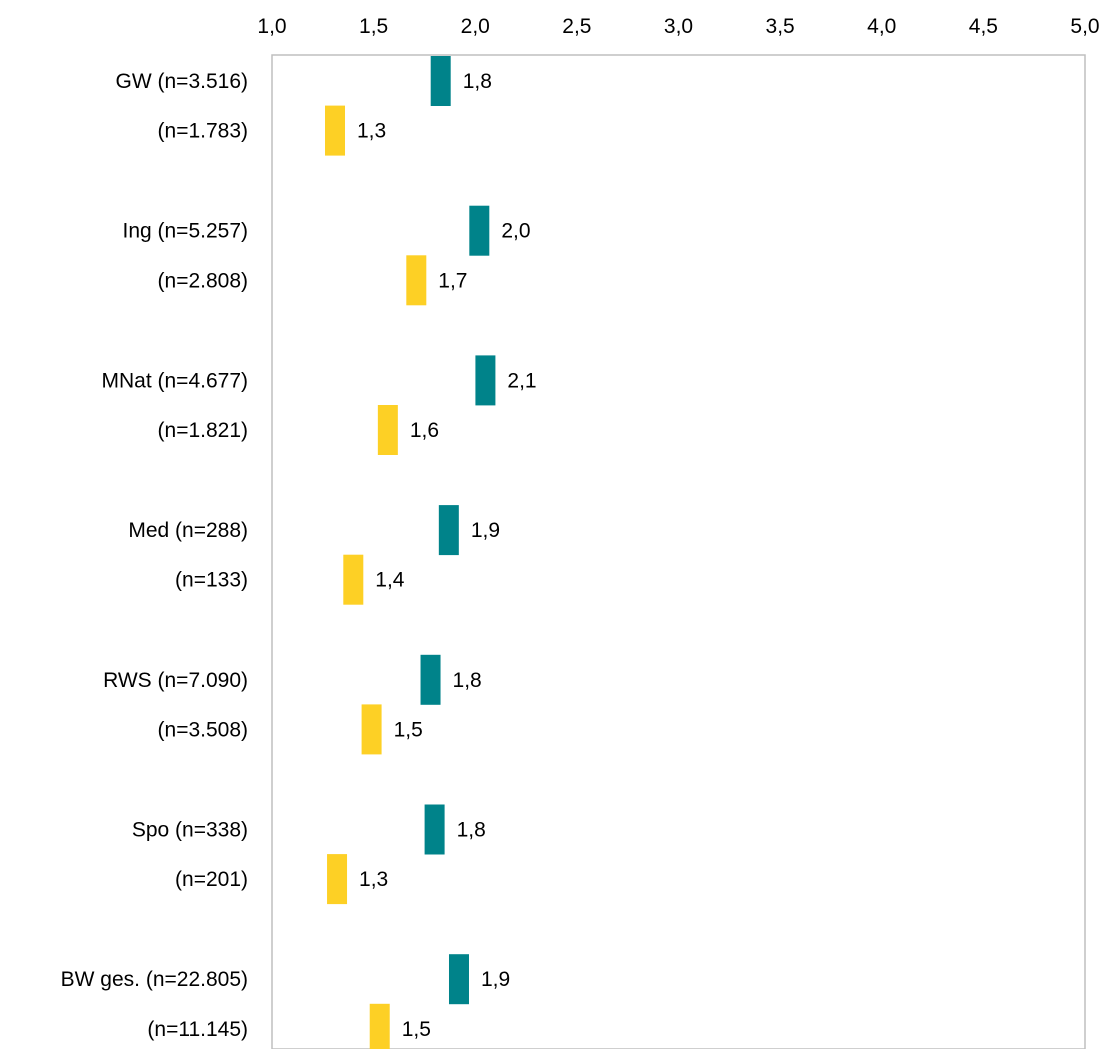 The image size is (1118, 1049). I want to click on x-tick-label: 3,5, so click(780, 26).